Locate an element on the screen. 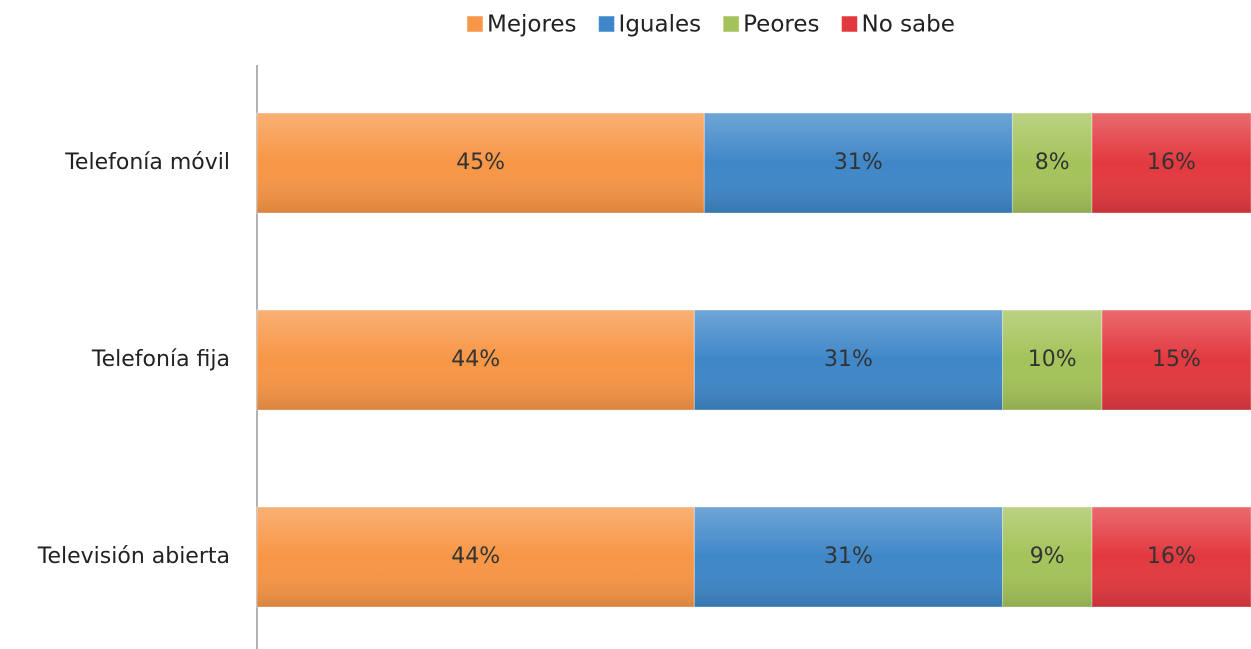 The height and width of the screenshot is (649, 1251). legend-label: Iguales is located at coordinates (660, 25).